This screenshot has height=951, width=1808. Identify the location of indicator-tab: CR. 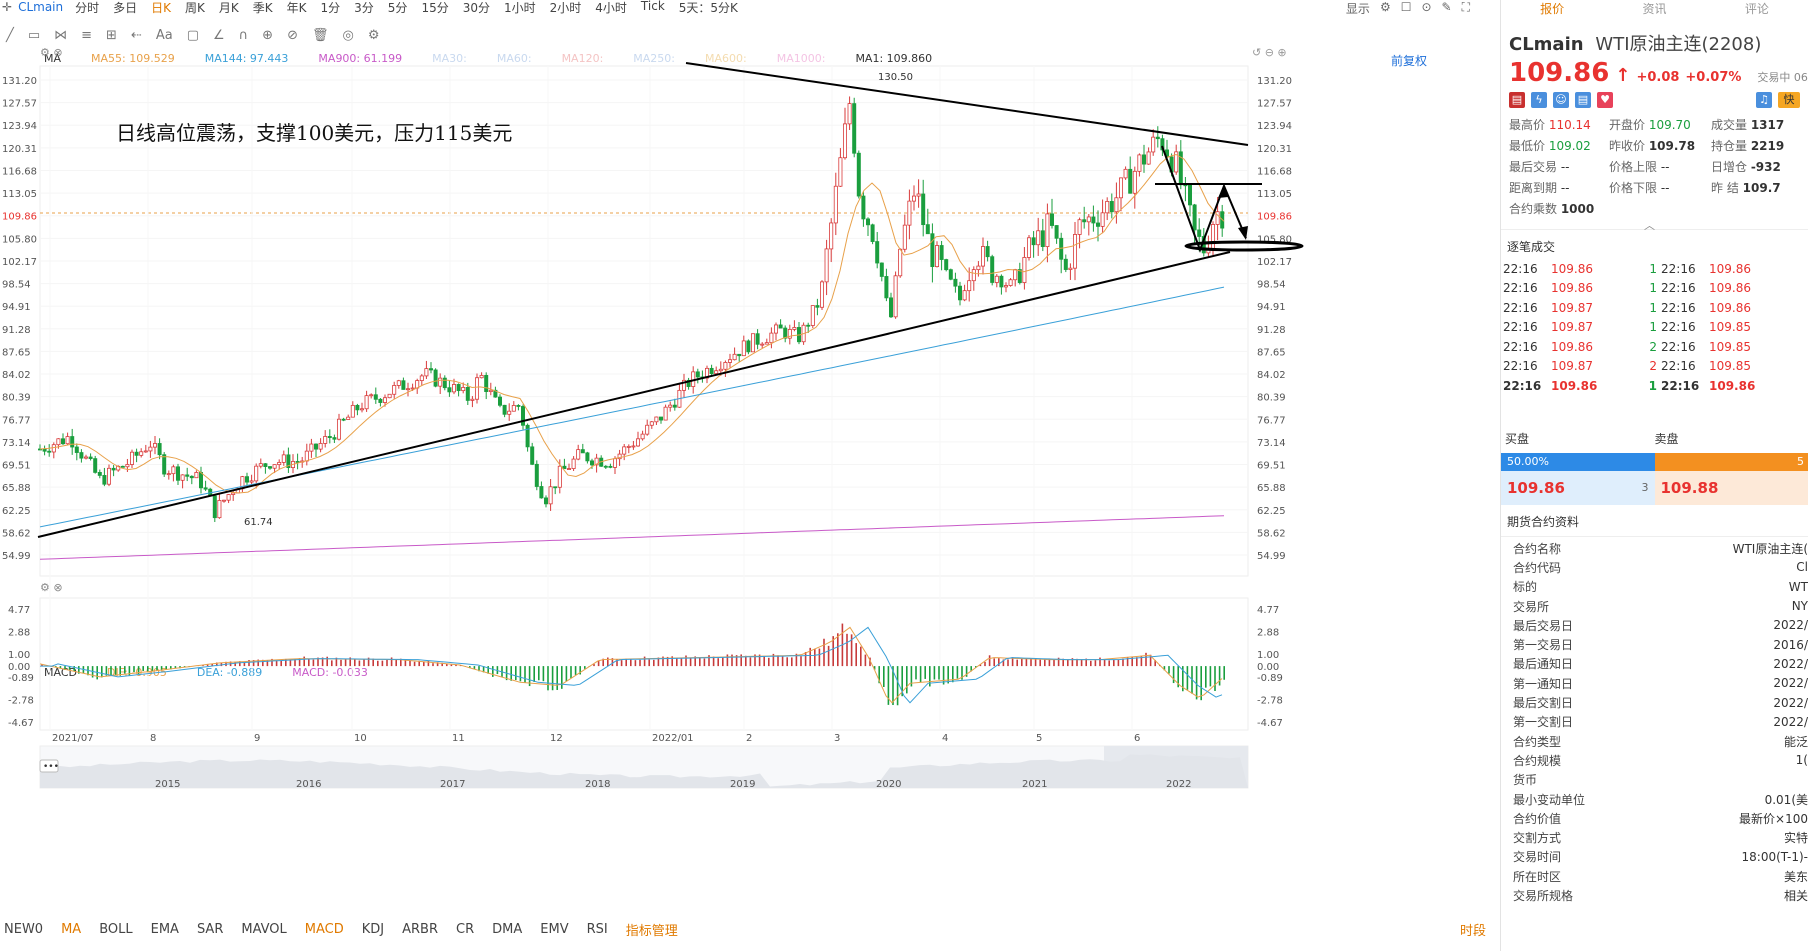
(465, 929).